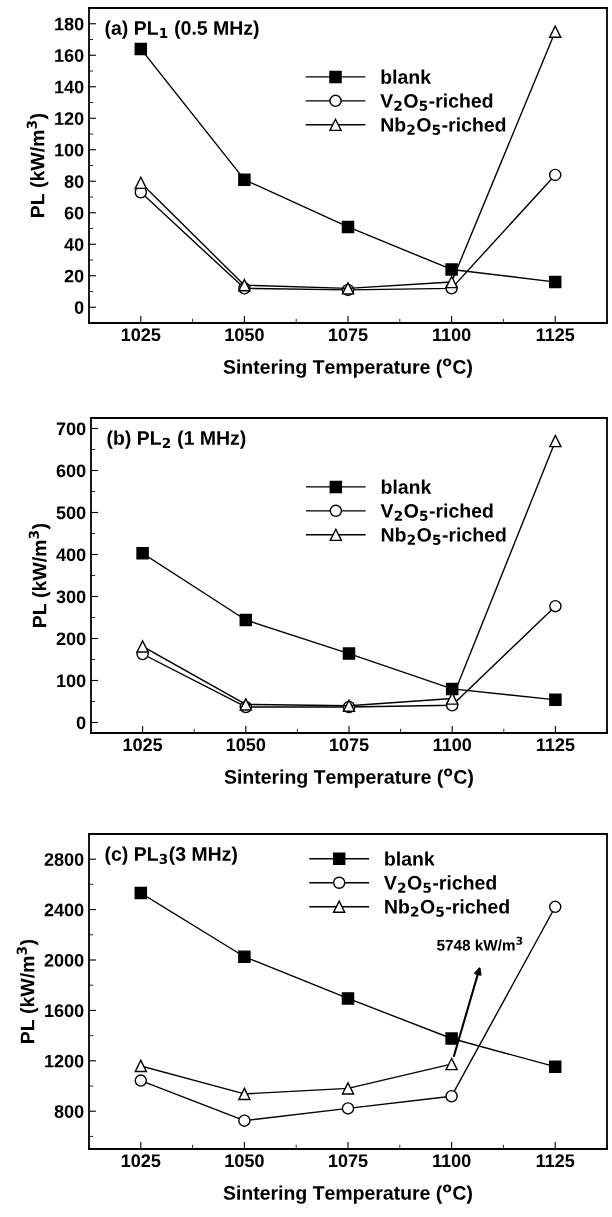 The width and height of the screenshot is (612, 1217). What do you see at coordinates (480, 943) in the screenshot?
I see `annotation: 5748 kW/m$^{3}$` at bounding box center [480, 943].